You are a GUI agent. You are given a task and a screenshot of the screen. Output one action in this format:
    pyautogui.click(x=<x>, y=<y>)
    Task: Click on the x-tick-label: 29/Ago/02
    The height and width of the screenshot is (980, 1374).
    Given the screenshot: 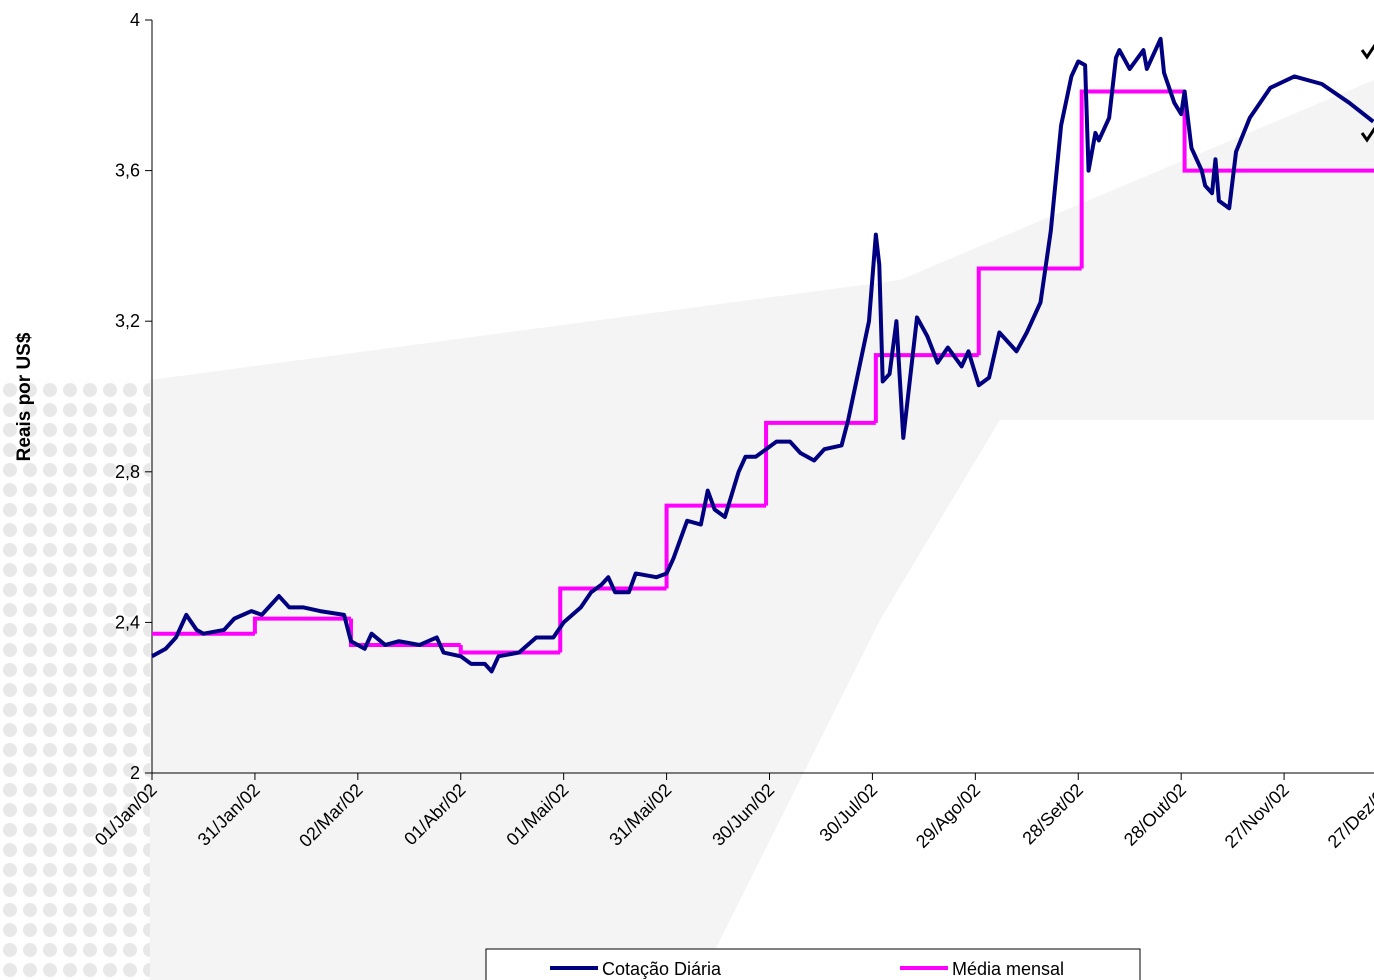 What is the action you would take?
    pyautogui.click(x=948, y=816)
    